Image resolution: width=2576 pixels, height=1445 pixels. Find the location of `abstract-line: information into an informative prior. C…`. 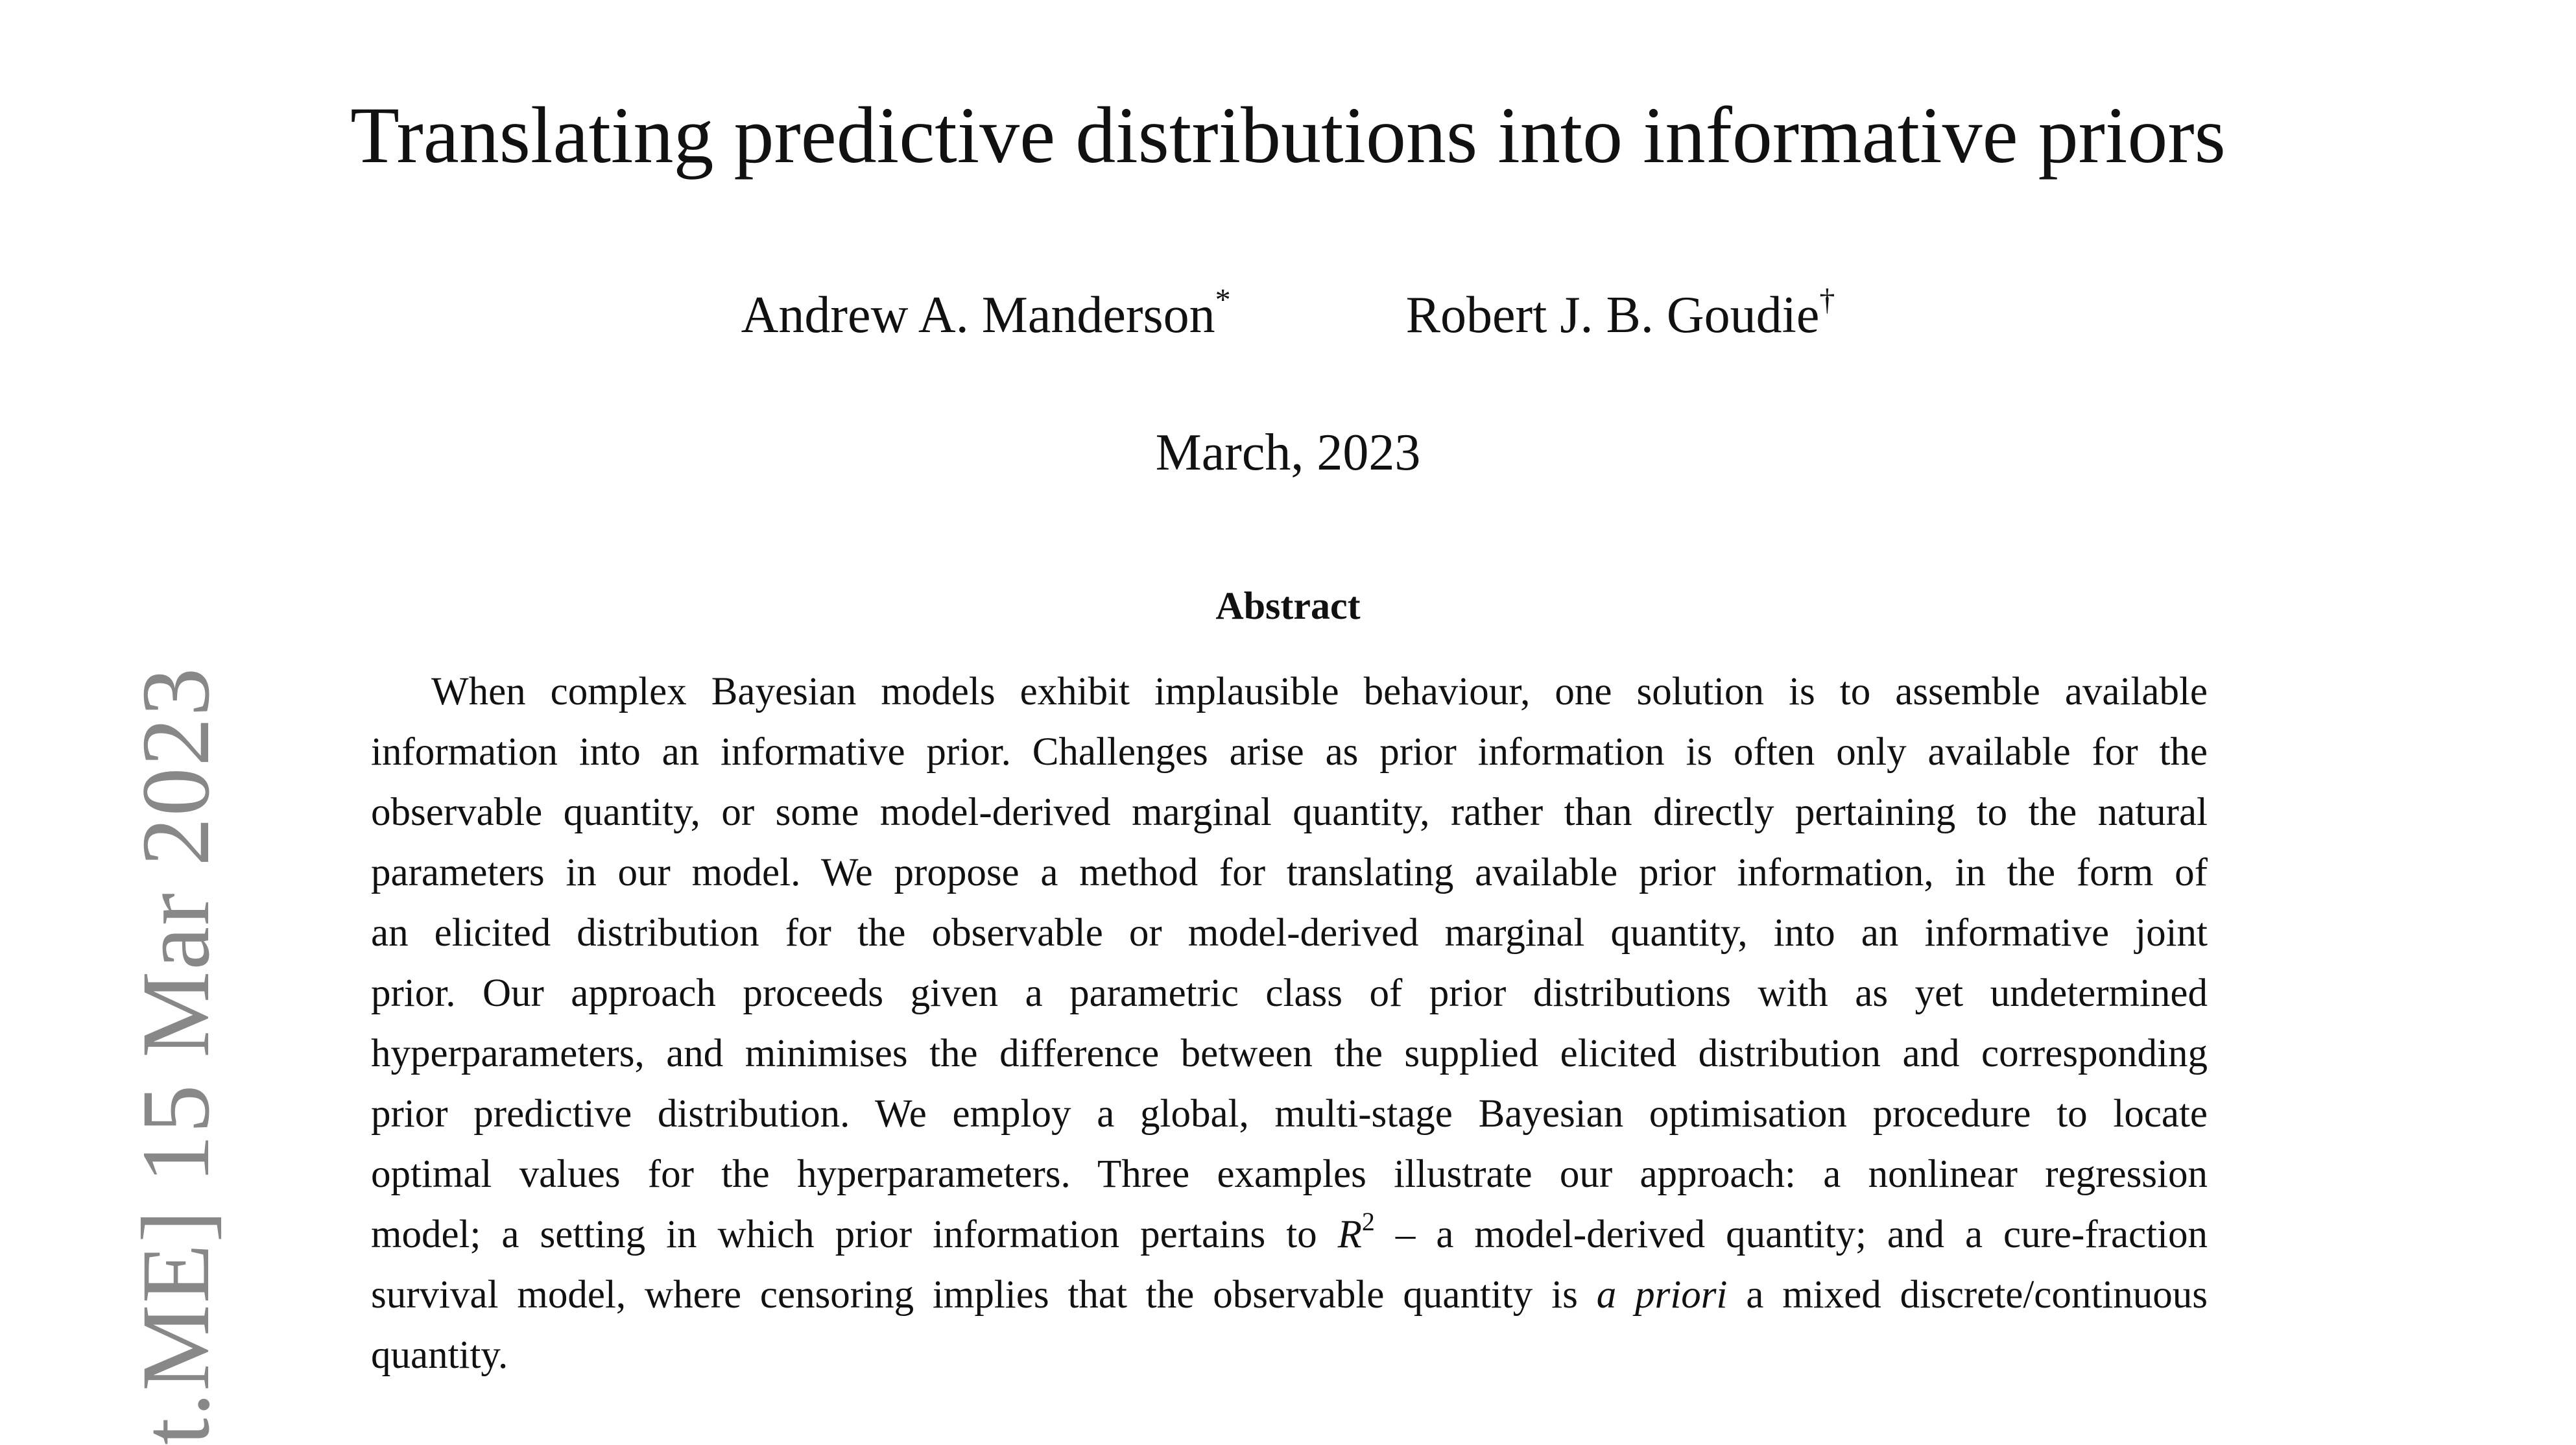

abstract-line: information into an informative prior. C… is located at coordinates (1289, 752).